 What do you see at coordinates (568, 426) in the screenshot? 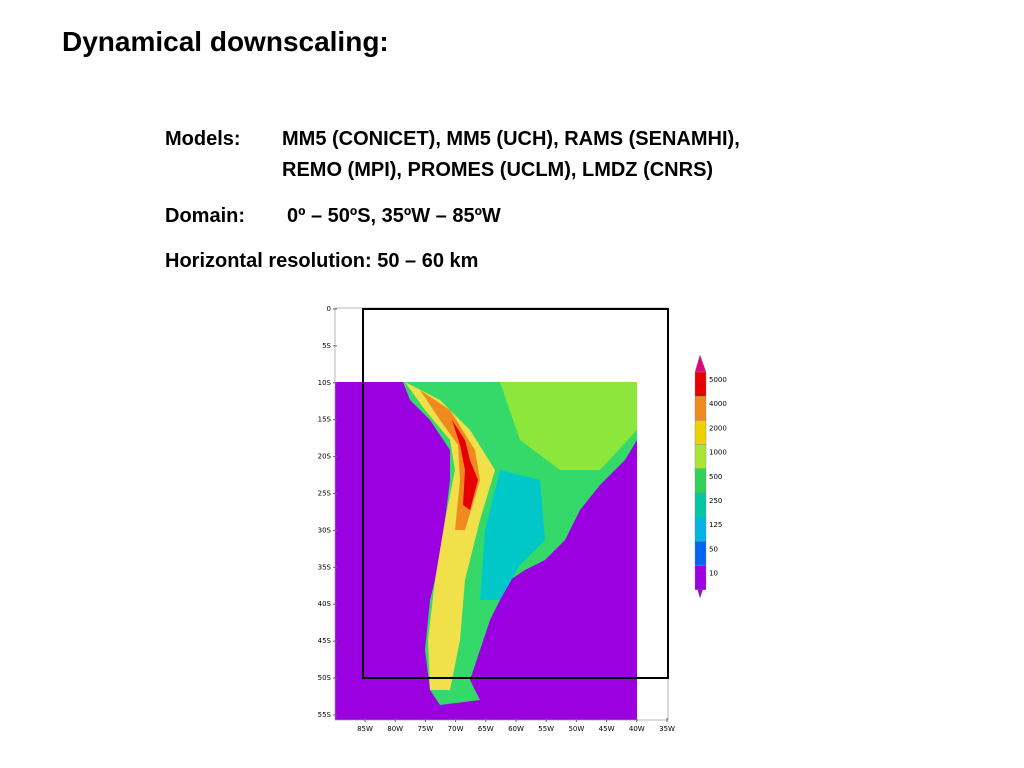
I see `upland` at bounding box center [568, 426].